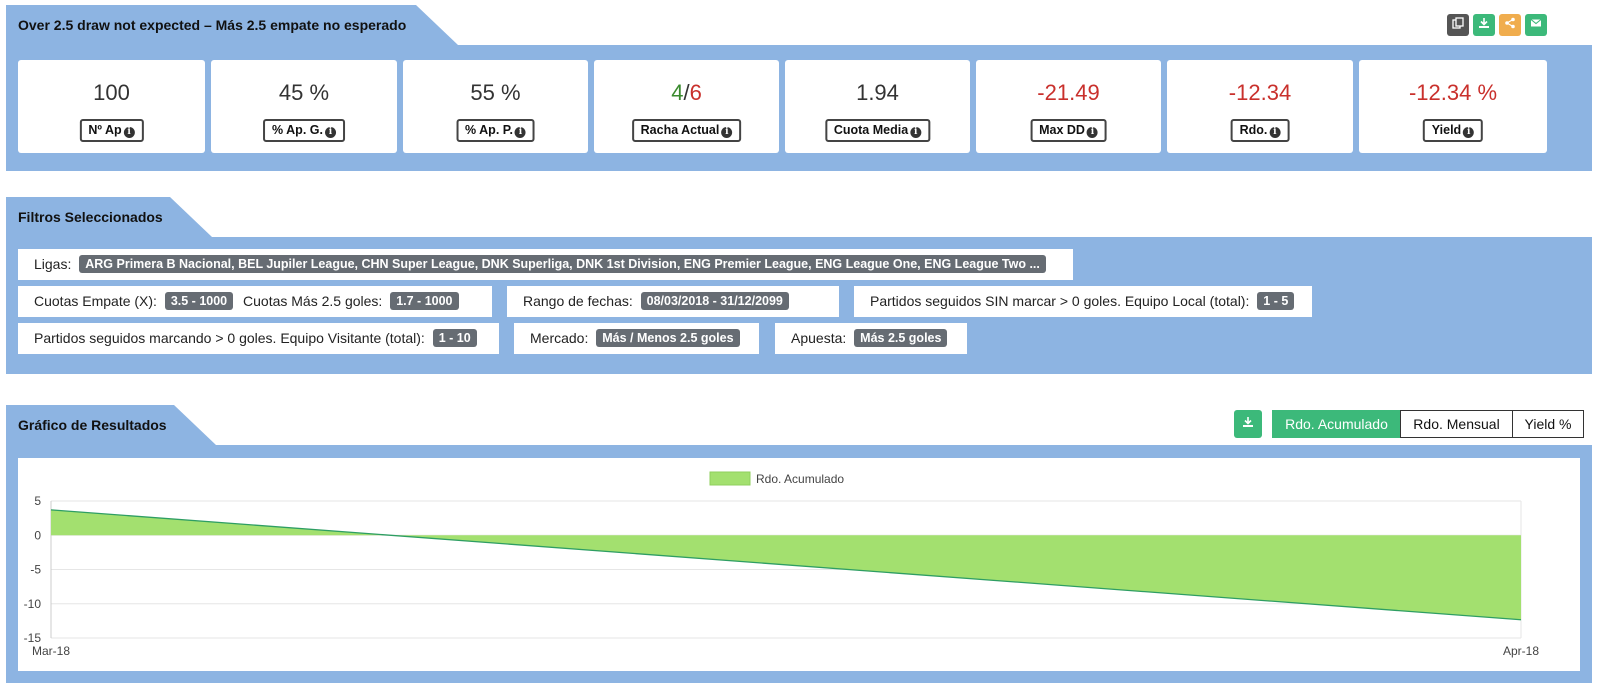  Describe the element at coordinates (1260, 106) in the screenshot. I see `stat-card-rdo: -12.34 Rdo. i` at that location.